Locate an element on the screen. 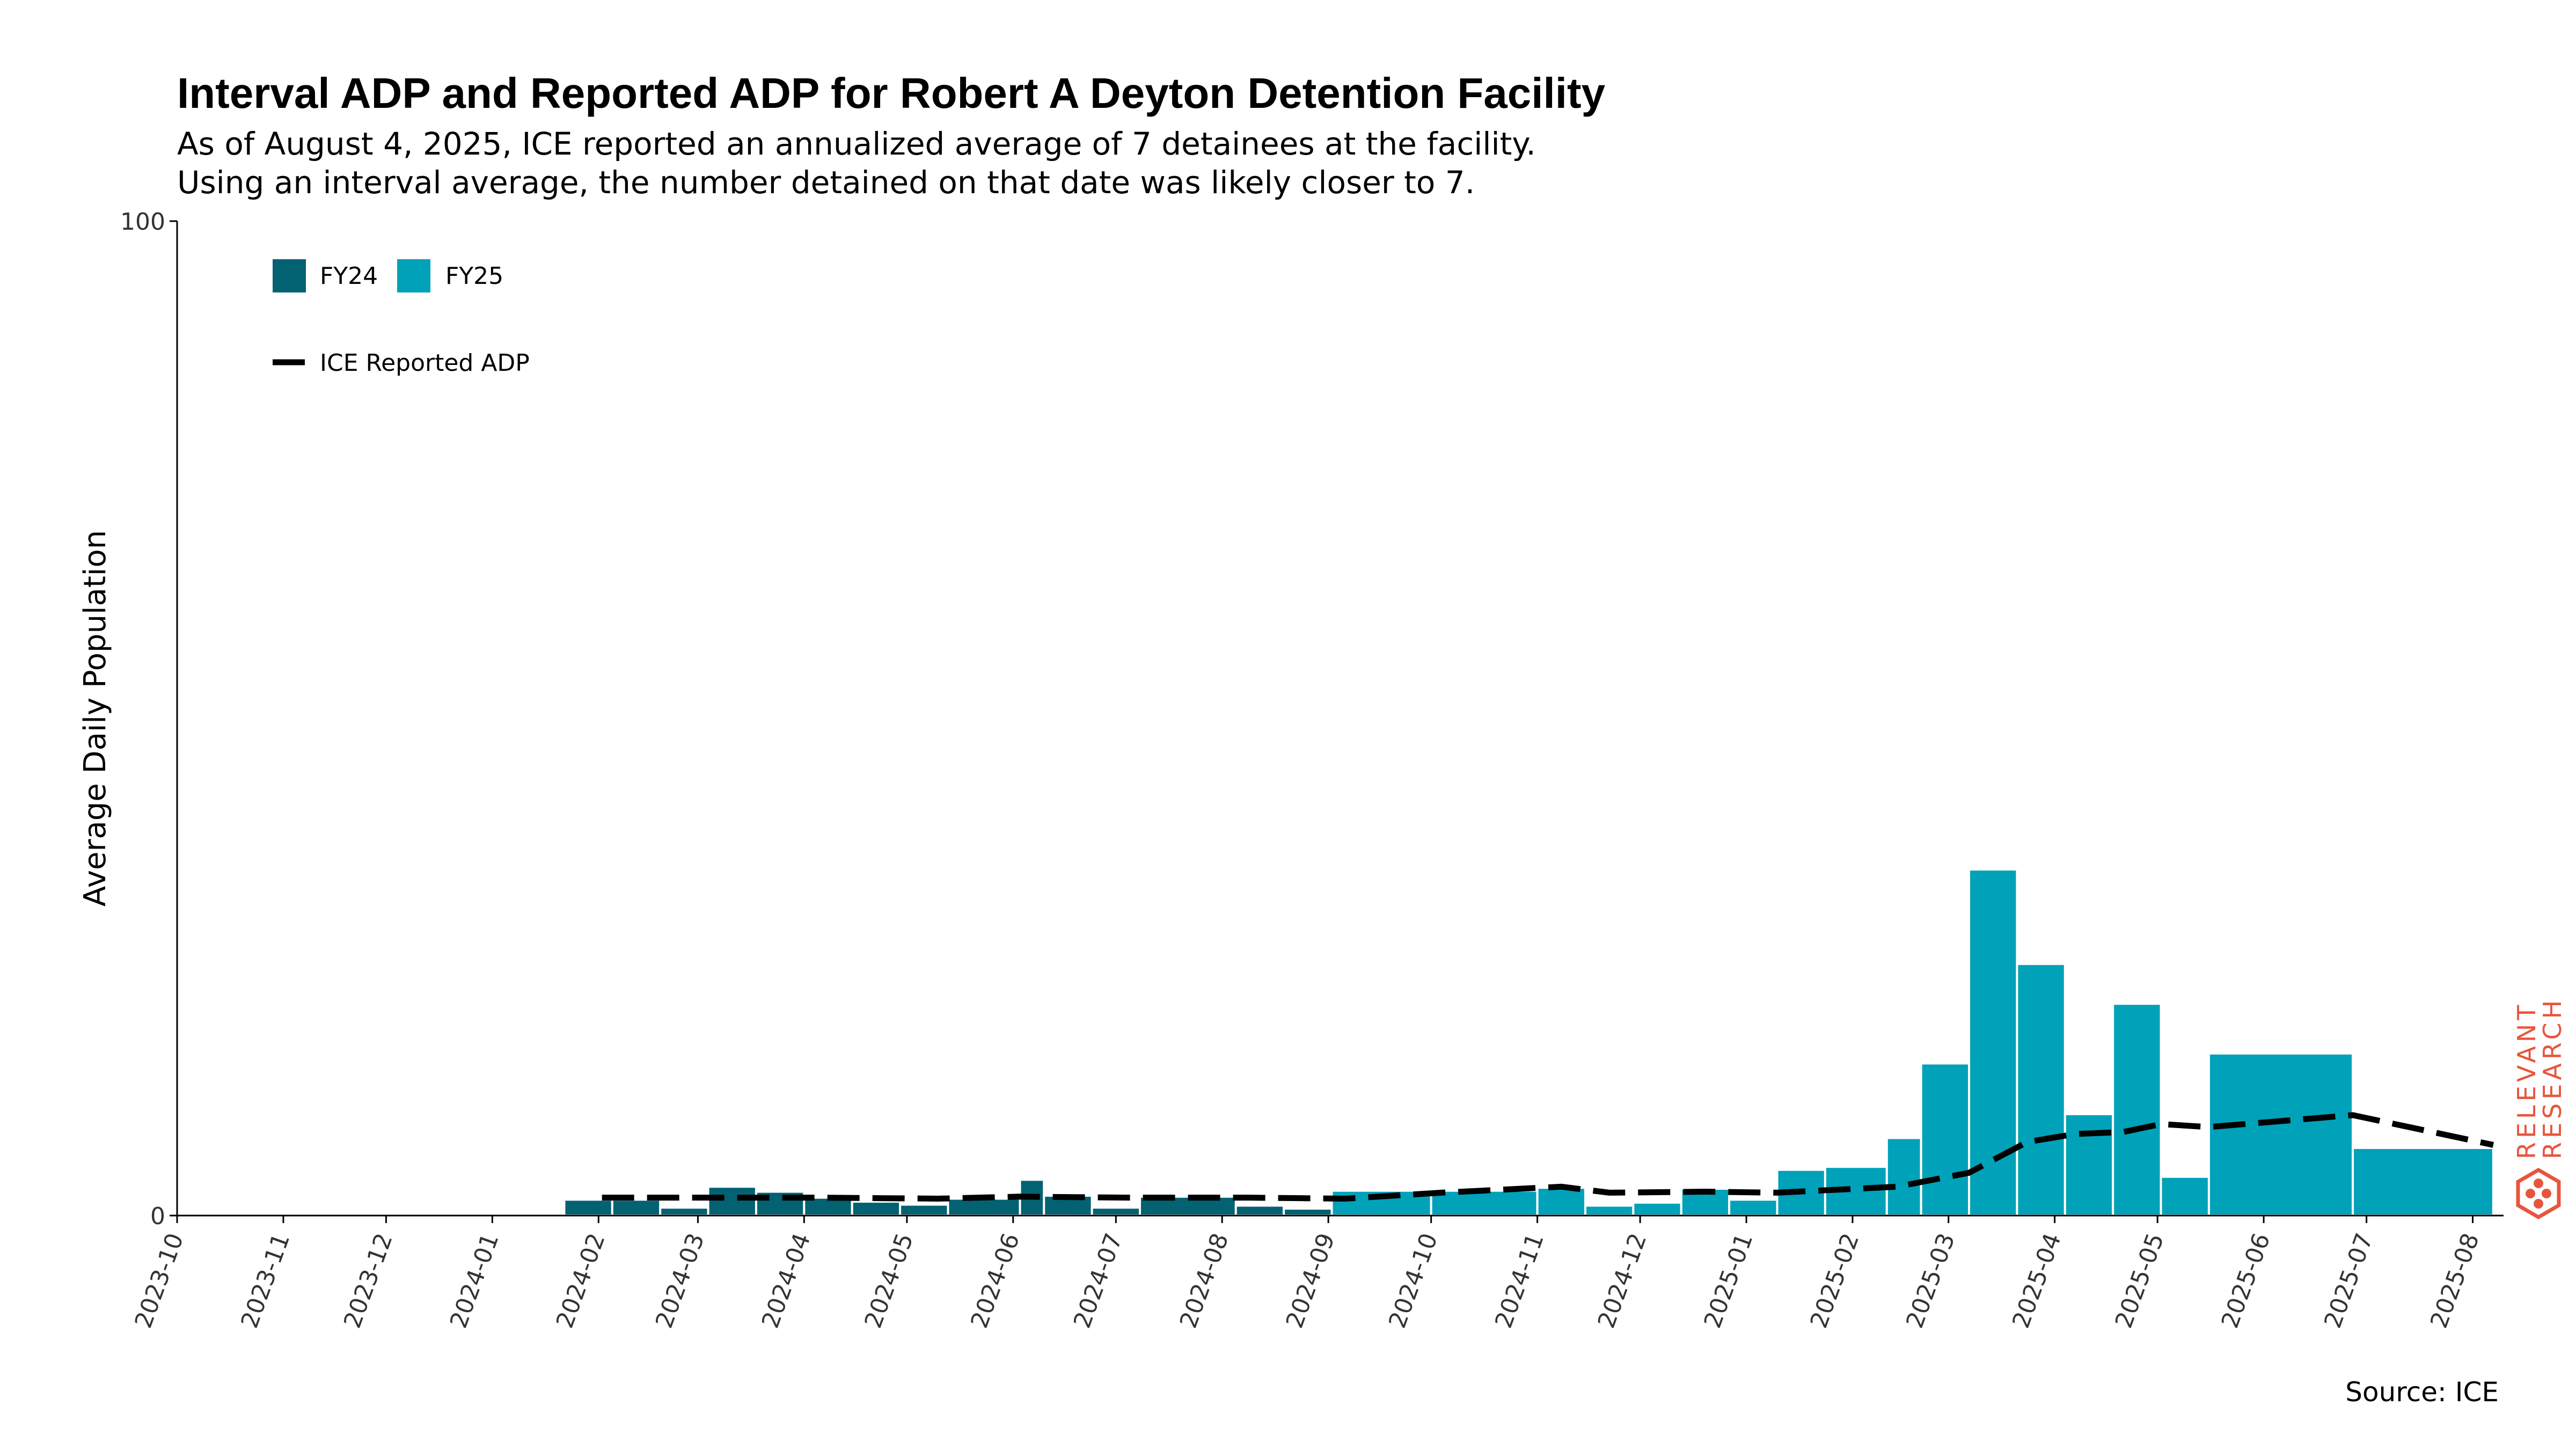 The height and width of the screenshot is (1449, 2576). x-tick-label-22: 2025-08 is located at coordinates (2455, 1280).